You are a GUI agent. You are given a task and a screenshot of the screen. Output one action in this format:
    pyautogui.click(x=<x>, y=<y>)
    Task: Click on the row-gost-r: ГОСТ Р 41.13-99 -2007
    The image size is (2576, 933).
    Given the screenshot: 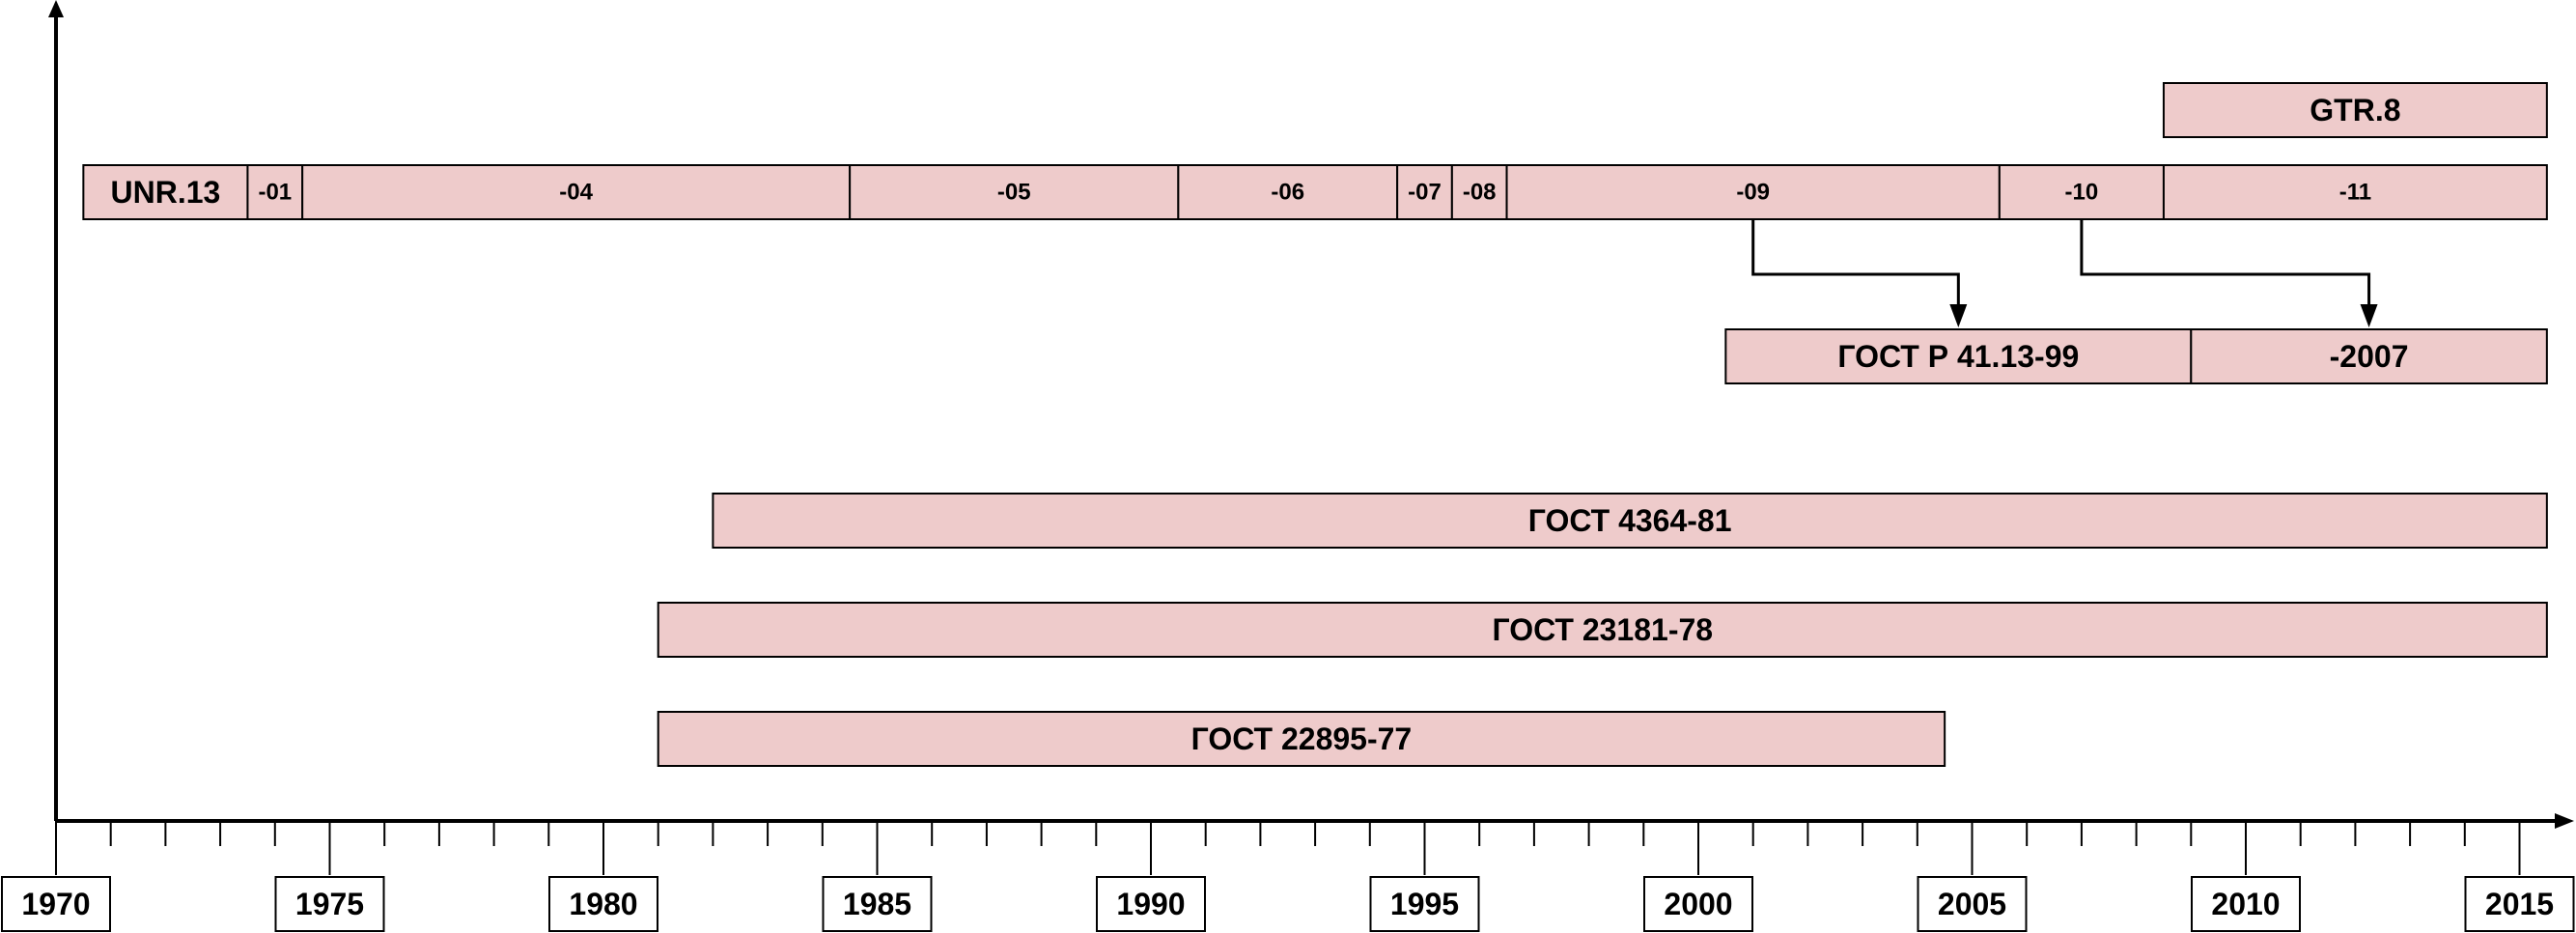 What is the action you would take?
    pyautogui.click(x=2136, y=356)
    